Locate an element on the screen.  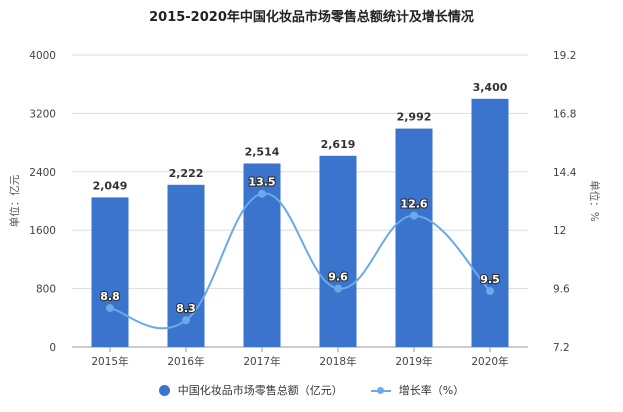
y-tick-label: 4000 is located at coordinates (42, 56).